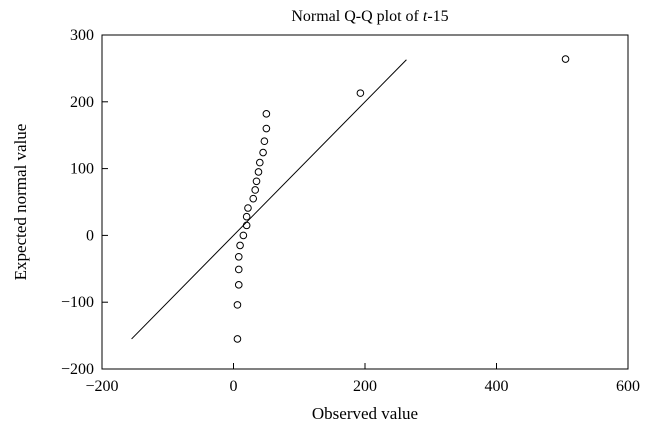  What do you see at coordinates (437, 16) in the screenshot?
I see `chart-title-suffix: -15` at bounding box center [437, 16].